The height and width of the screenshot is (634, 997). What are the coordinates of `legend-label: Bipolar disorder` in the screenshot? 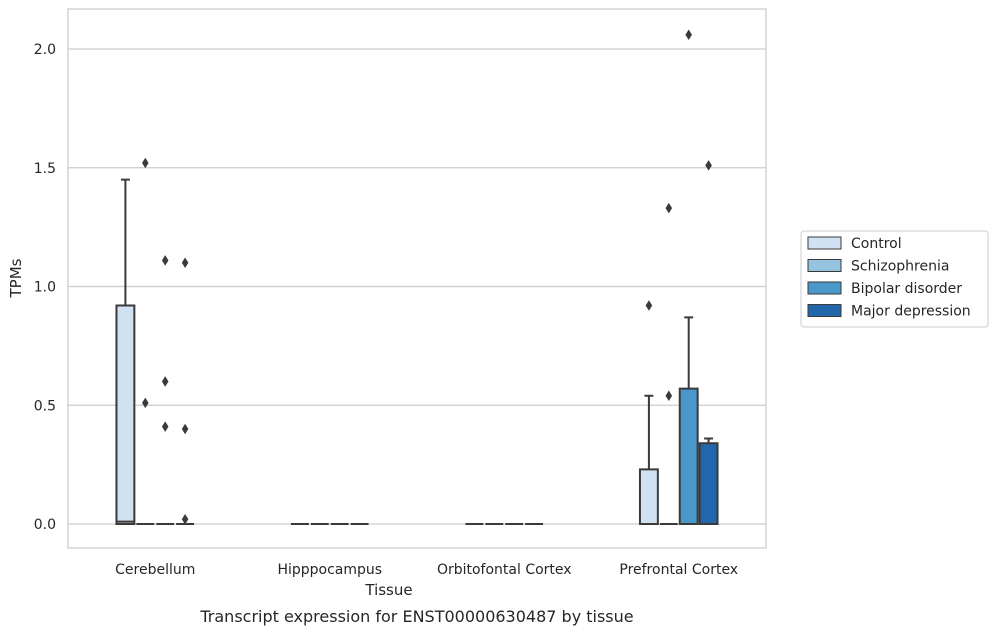 It's located at (906, 289).